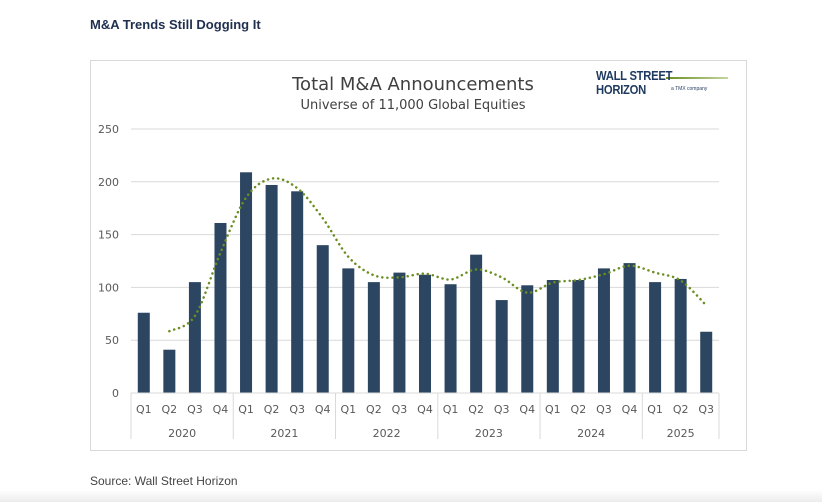 The width and height of the screenshot is (822, 502). Describe the element at coordinates (413, 105) in the screenshot. I see `chart-subtitle: Universe of 11,000 Global Equities` at that location.